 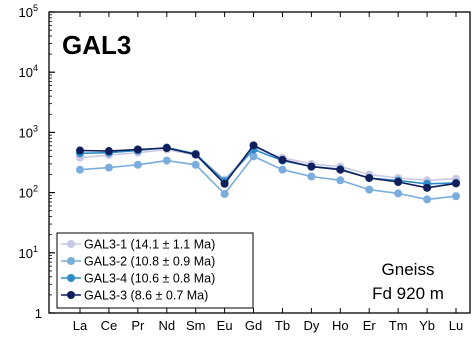 What do you see at coordinates (80, 325) in the screenshot?
I see `x-tick-label-la: La` at bounding box center [80, 325].